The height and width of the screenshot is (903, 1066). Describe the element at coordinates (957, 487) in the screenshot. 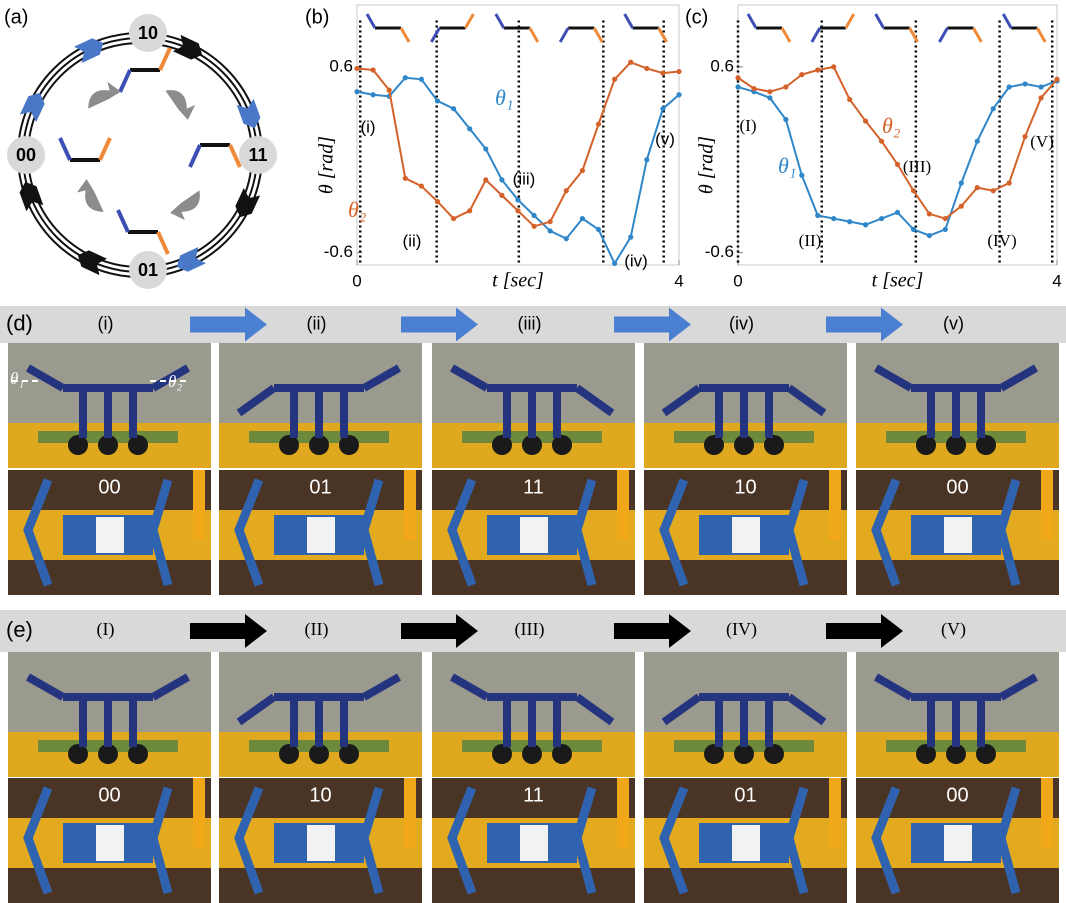

I see `state-code: 00` at that location.